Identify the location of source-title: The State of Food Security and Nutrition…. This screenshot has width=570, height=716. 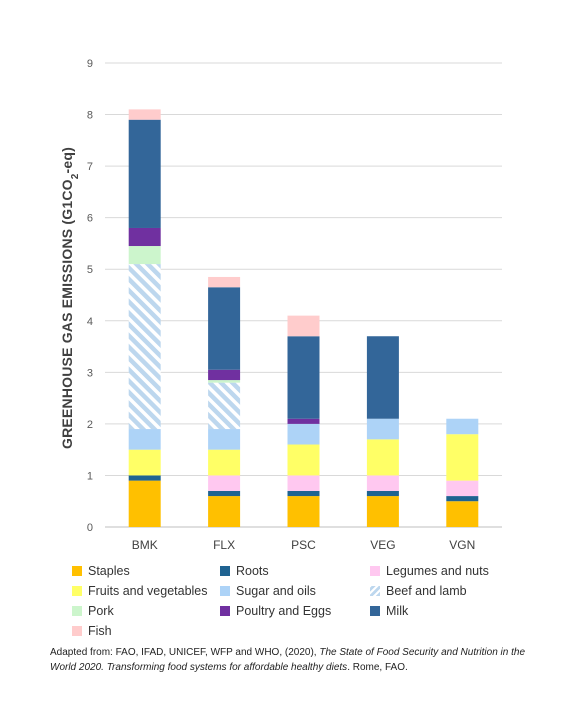
(288, 660).